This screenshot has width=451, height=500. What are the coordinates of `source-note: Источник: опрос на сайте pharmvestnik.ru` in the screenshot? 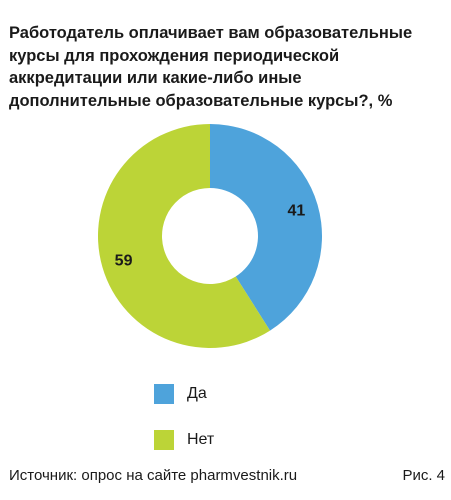 It's located at (153, 475).